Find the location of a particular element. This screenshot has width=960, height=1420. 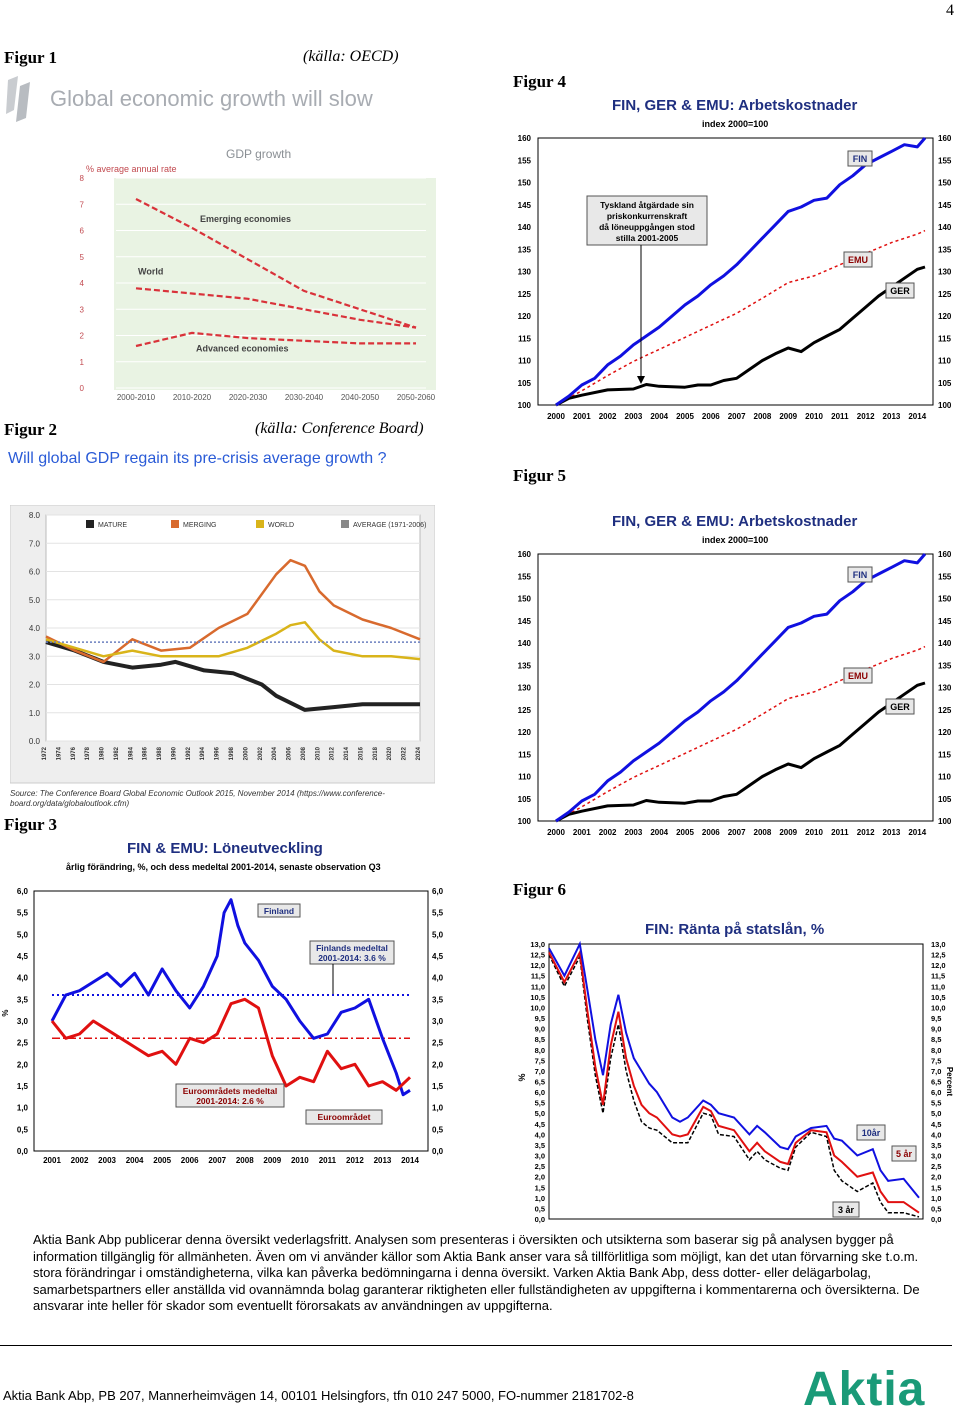

fig1-title: Global economic growth will slow is located at coordinates (211, 98).